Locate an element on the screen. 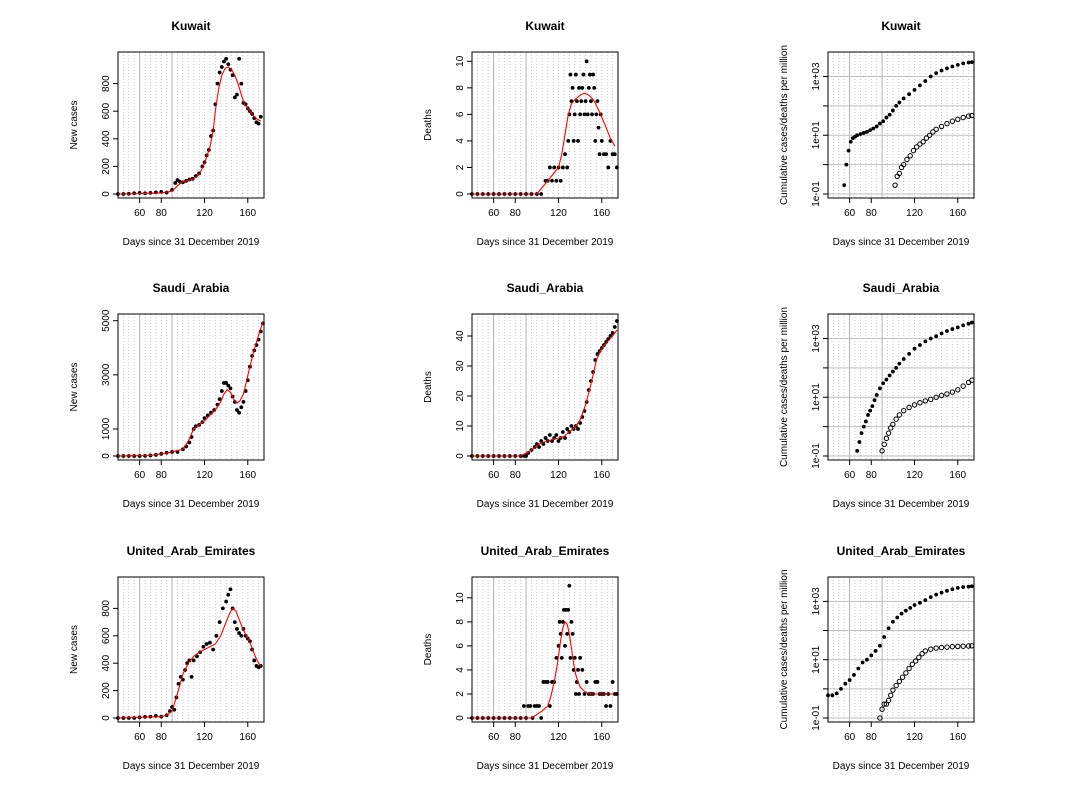  y-tick-label: 2 is located at coordinates (460, 167).